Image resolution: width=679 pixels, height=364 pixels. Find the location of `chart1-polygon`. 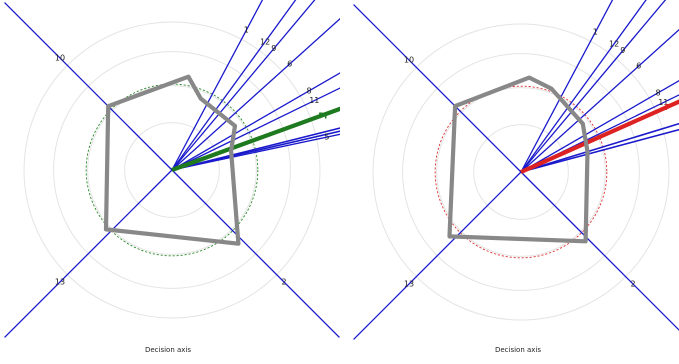

chart1-polygon is located at coordinates (518, 159).